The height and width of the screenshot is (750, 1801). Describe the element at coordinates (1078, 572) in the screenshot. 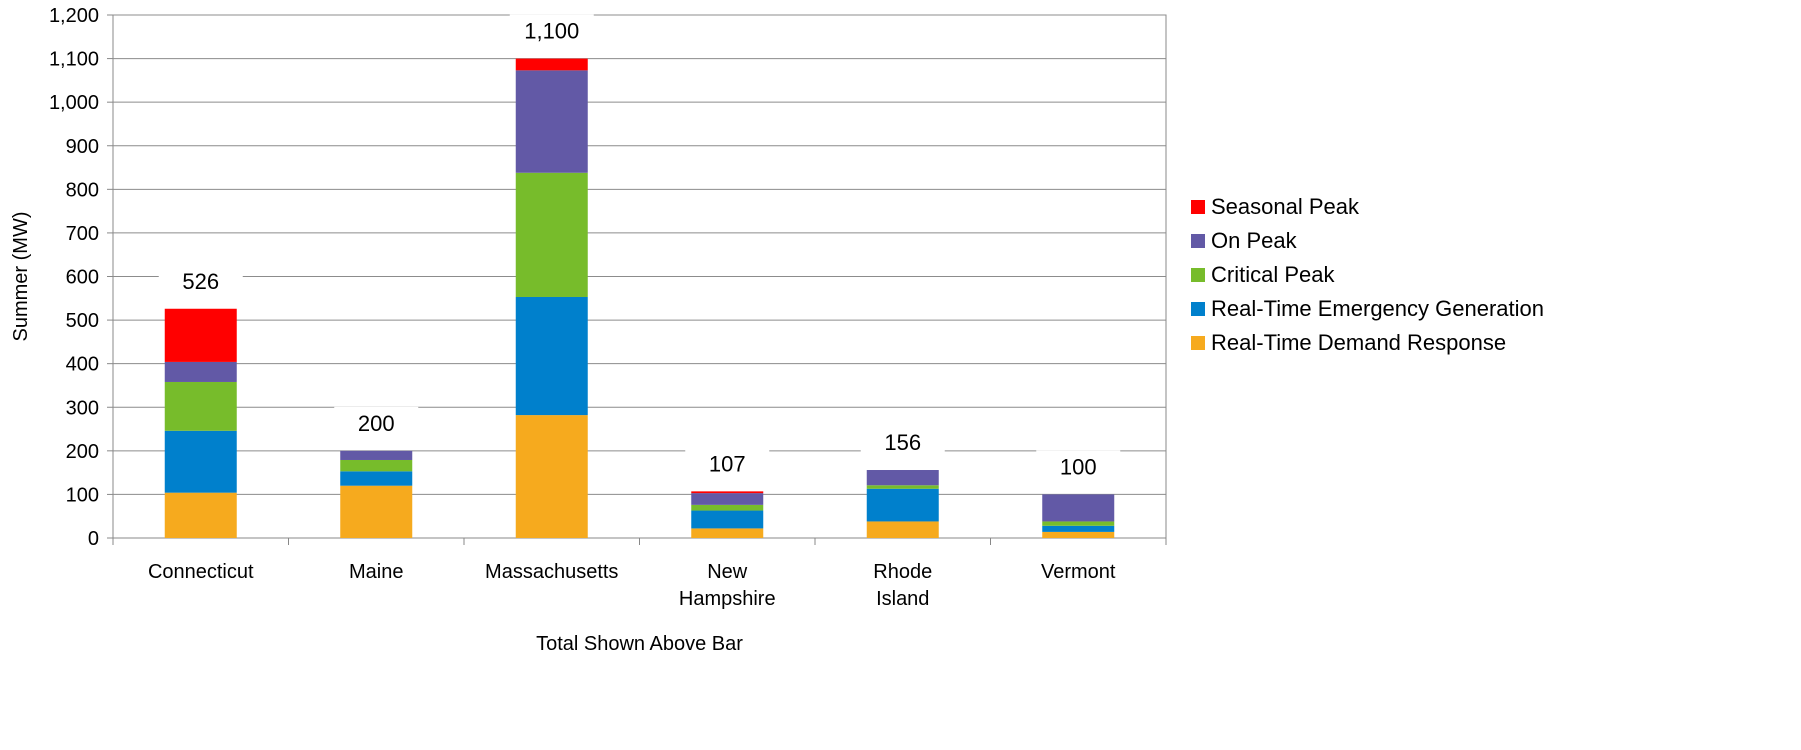

I see `x-tick-label: Vermont` at that location.